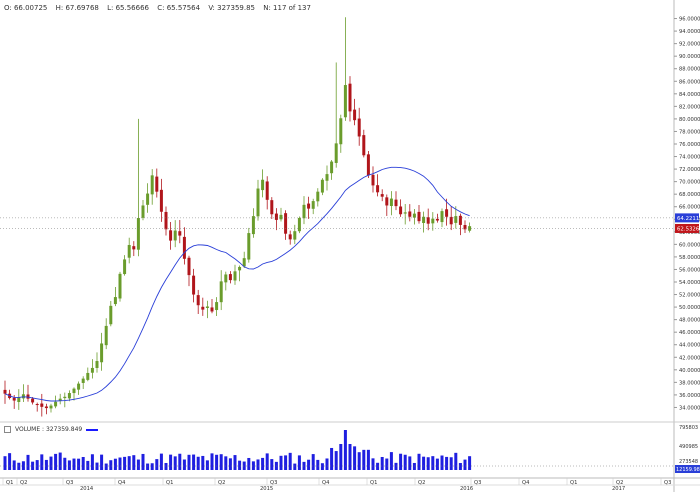  Describe the element at coordinates (689, 170) in the screenshot. I see `y-tick-label: 72.0000` at that location.